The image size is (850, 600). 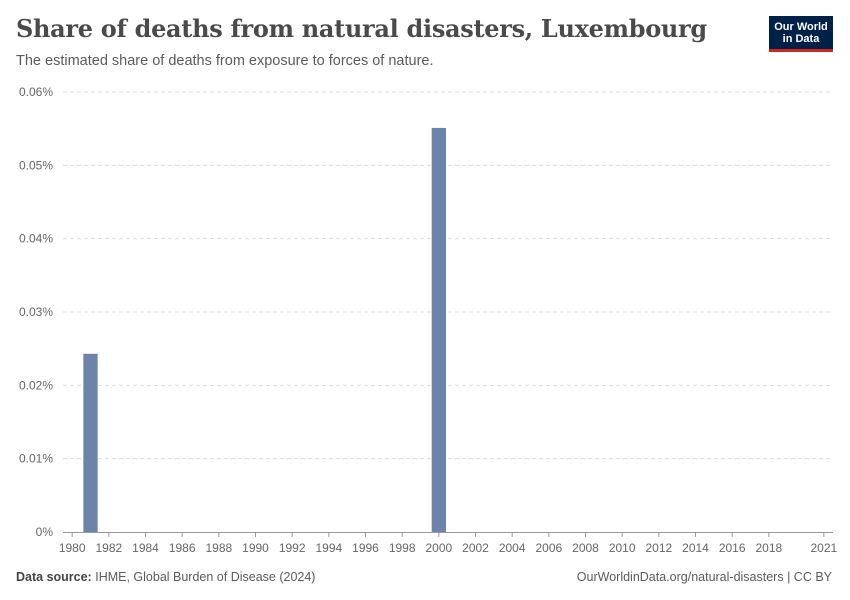 What do you see at coordinates (732, 548) in the screenshot?
I see `x-tick-label: 2016` at bounding box center [732, 548].